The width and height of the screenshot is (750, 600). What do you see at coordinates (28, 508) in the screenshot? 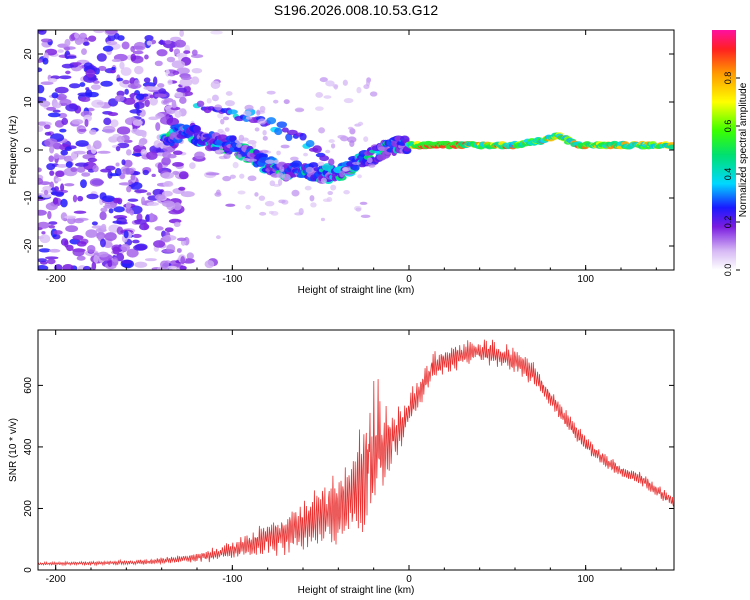
I see `snr-ytick-label: 200` at bounding box center [28, 508].